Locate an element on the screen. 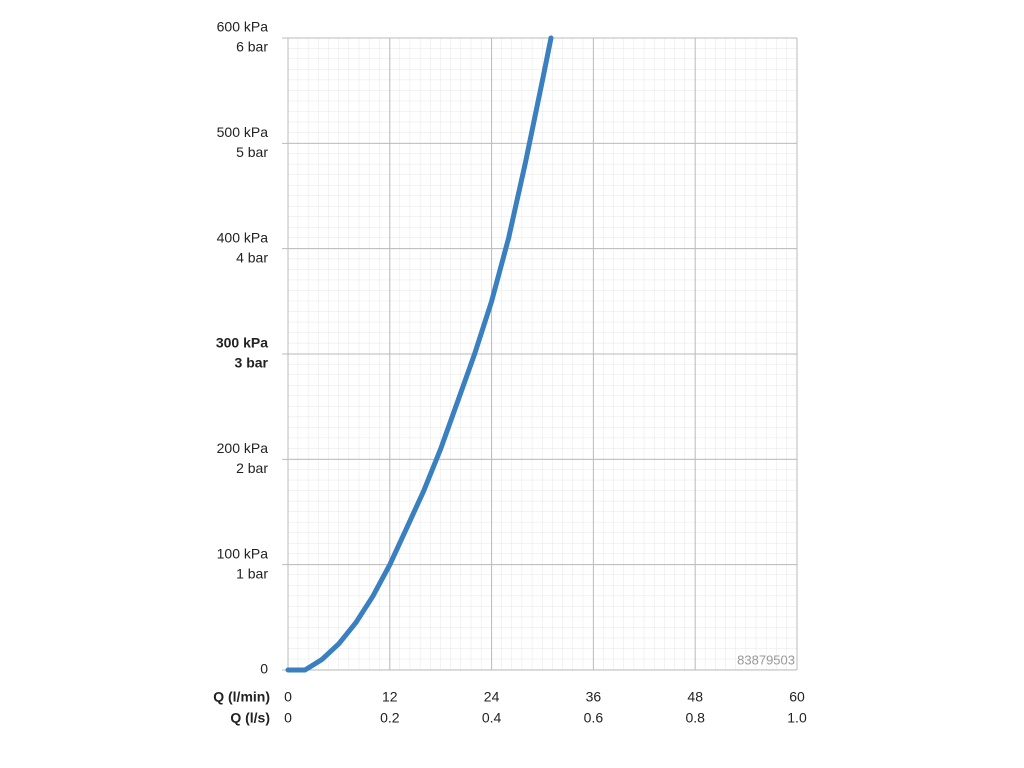 This screenshot has height=768, width=1024. x2-axis-label: Q (l/s) is located at coordinates (250, 718).